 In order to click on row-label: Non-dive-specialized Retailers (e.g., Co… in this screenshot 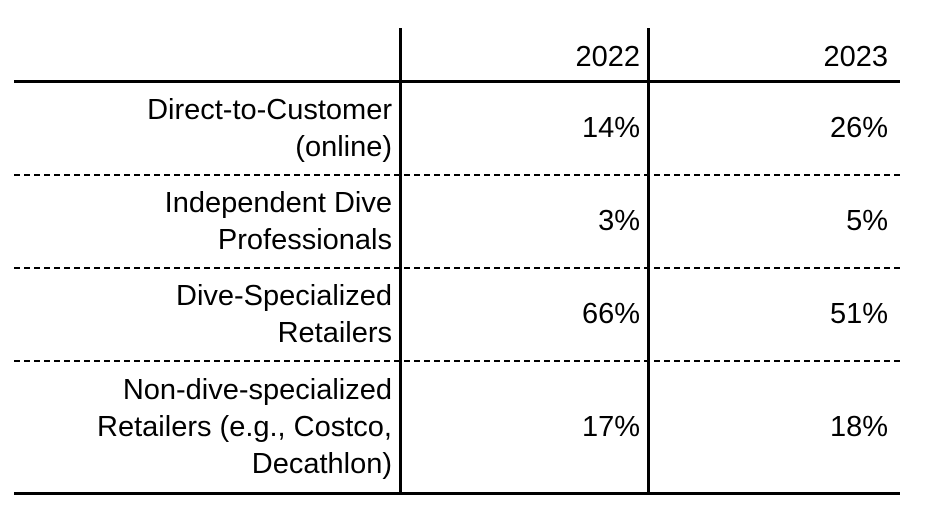, I will do `click(244, 426)`.